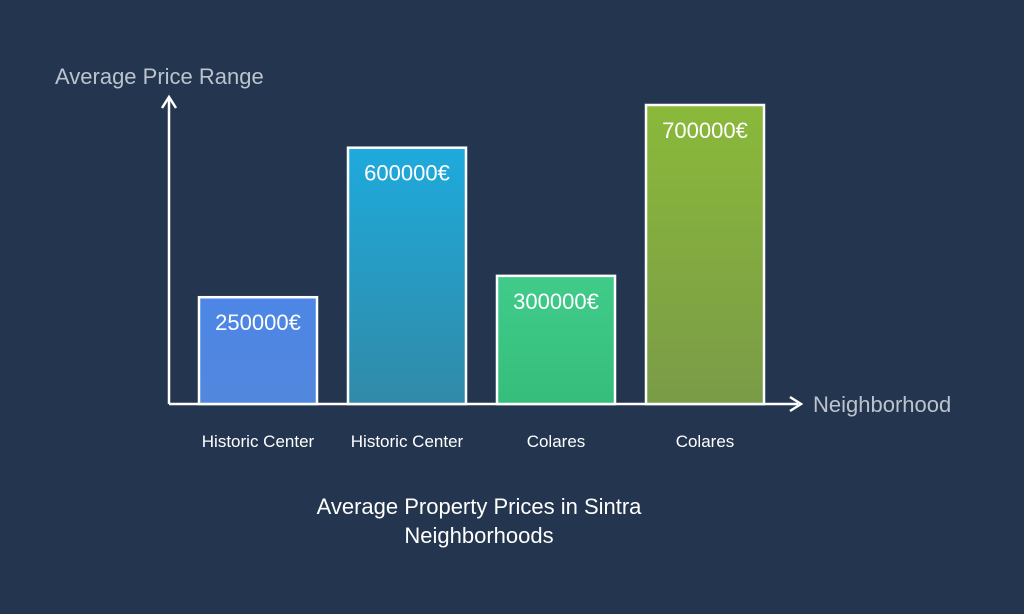 Image resolution: width=1024 pixels, height=614 pixels. Describe the element at coordinates (169, 101) in the screenshot. I see `y-axis-arrow` at that location.